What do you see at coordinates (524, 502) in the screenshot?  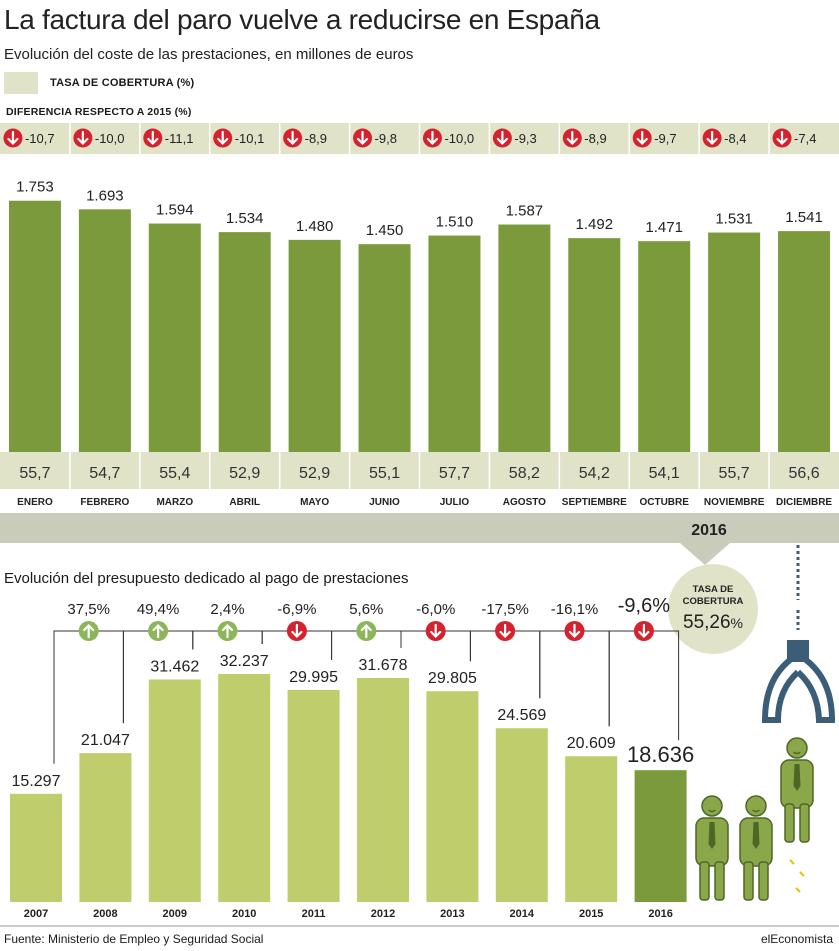 I see `month-label: AGOSTO` at bounding box center [524, 502].